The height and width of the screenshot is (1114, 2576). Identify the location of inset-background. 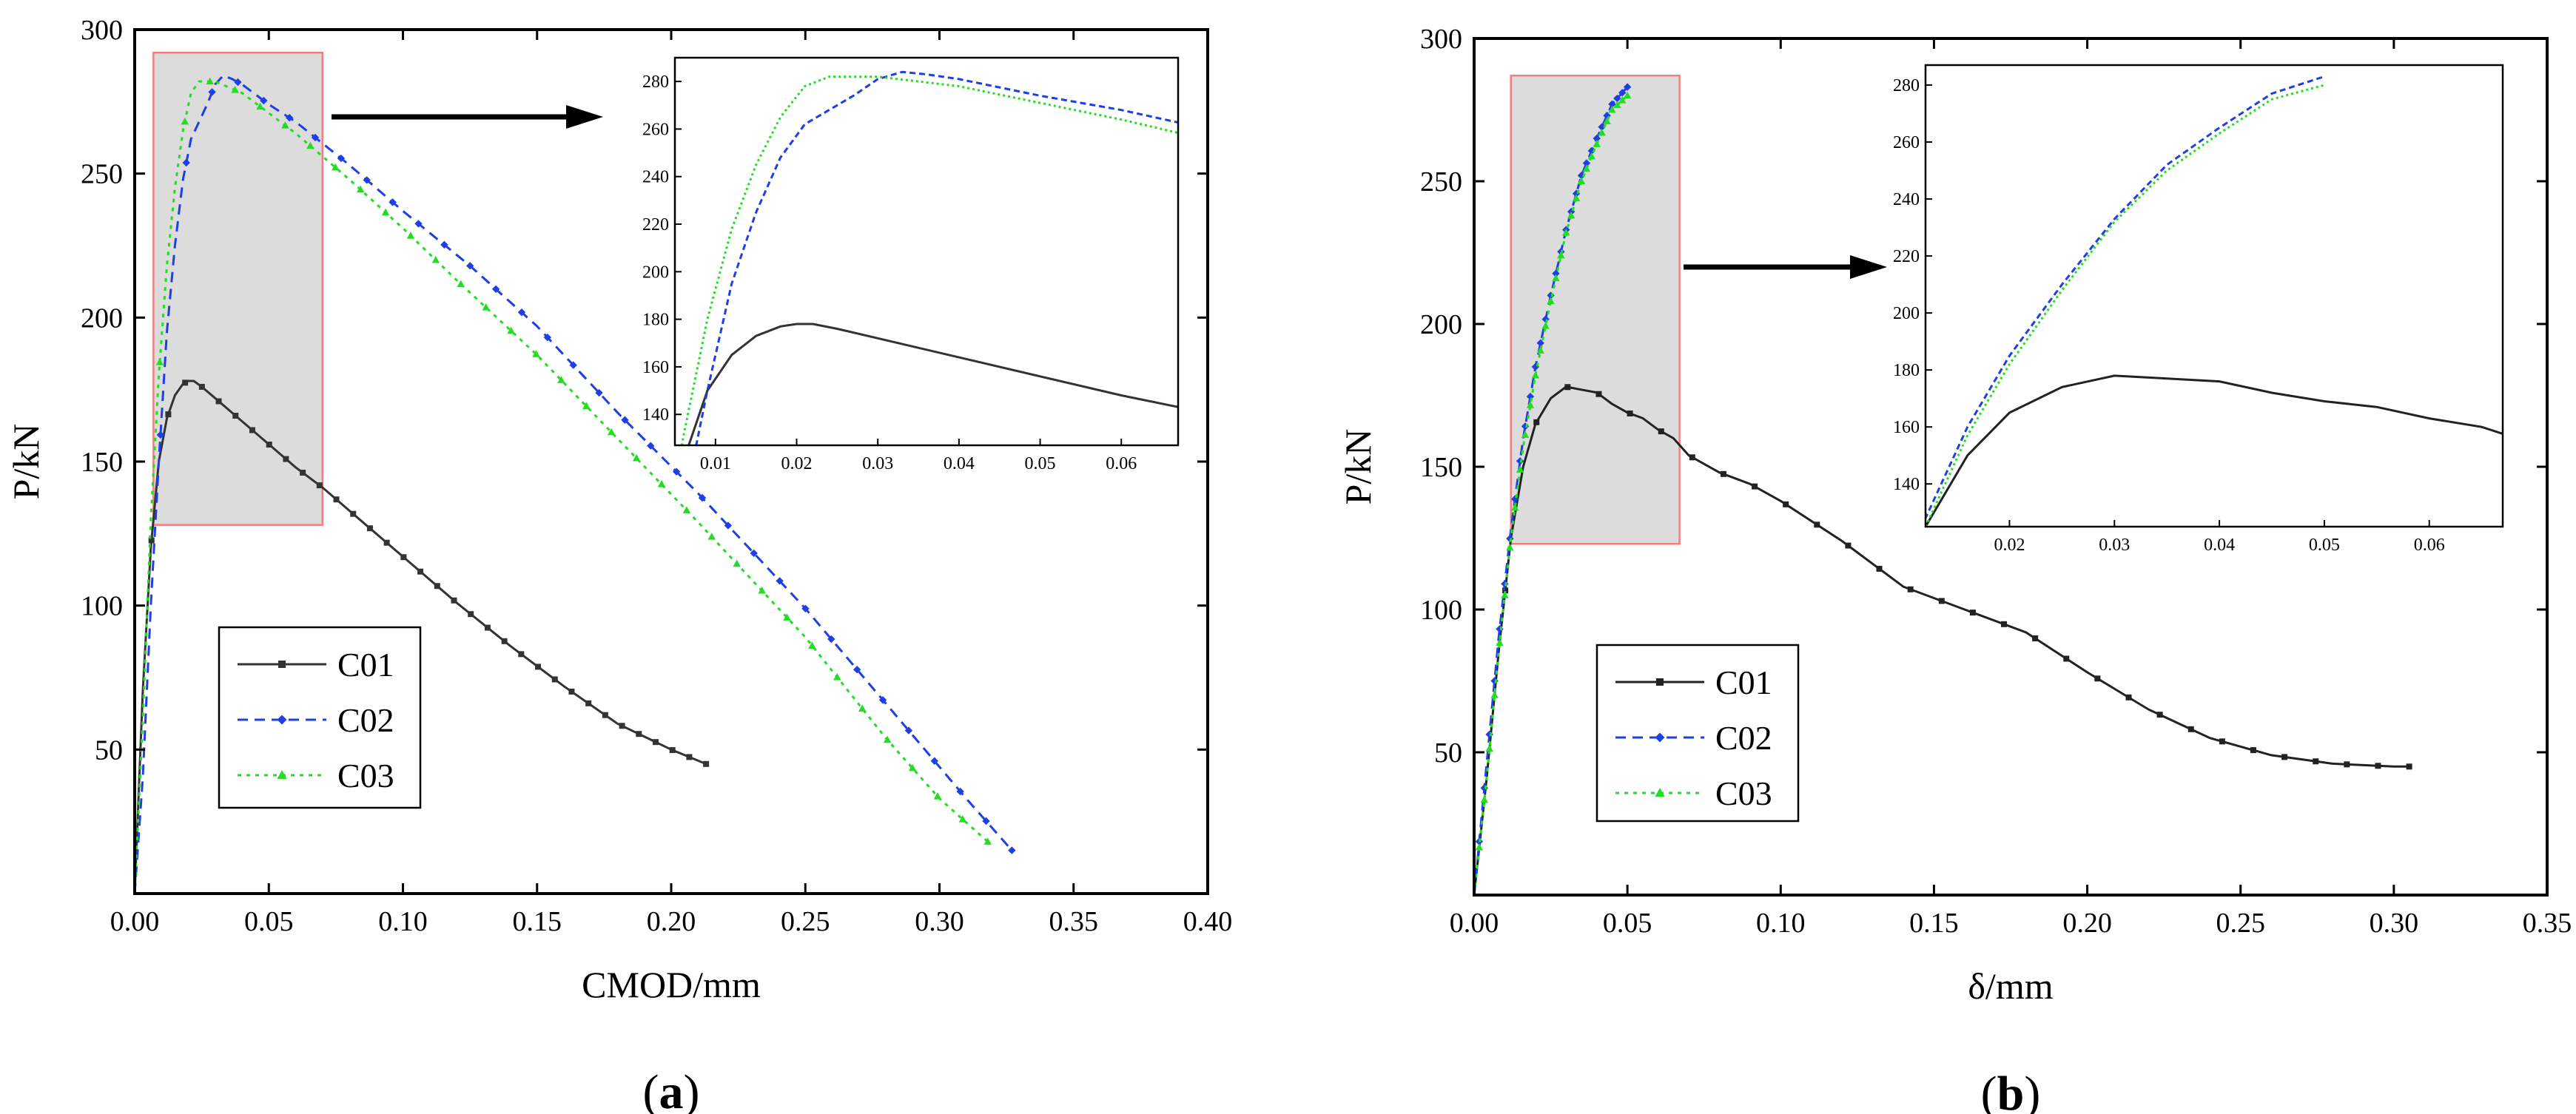
(2214, 296).